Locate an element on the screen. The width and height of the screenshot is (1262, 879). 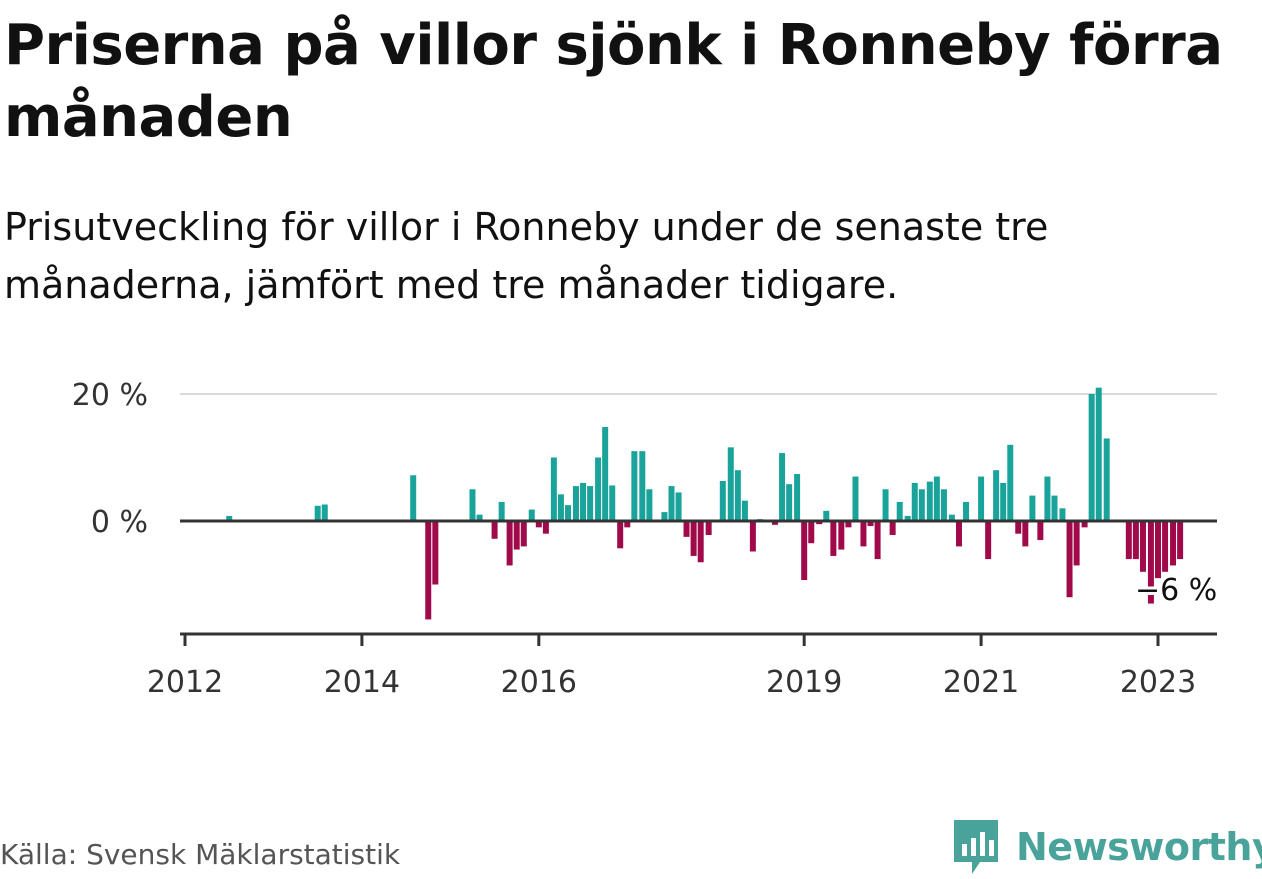
x-tick-label: 2019 is located at coordinates (804, 682).